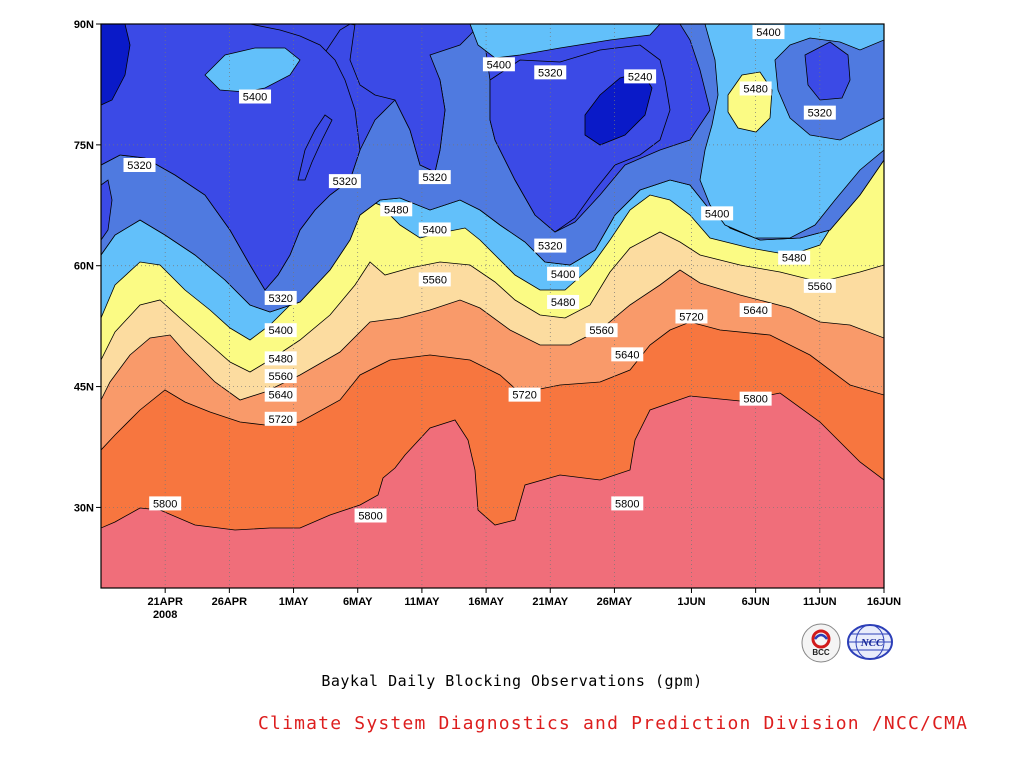  I want to click on bcc-logo: BCC, so click(821, 643).